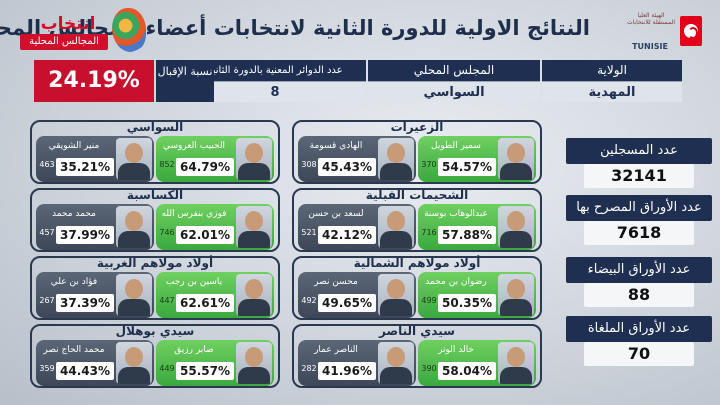 The width and height of the screenshot is (720, 405). Describe the element at coordinates (215, 295) in the screenshot. I see `candidate-winner: ياسين بن رجب 62.61% 447` at that location.